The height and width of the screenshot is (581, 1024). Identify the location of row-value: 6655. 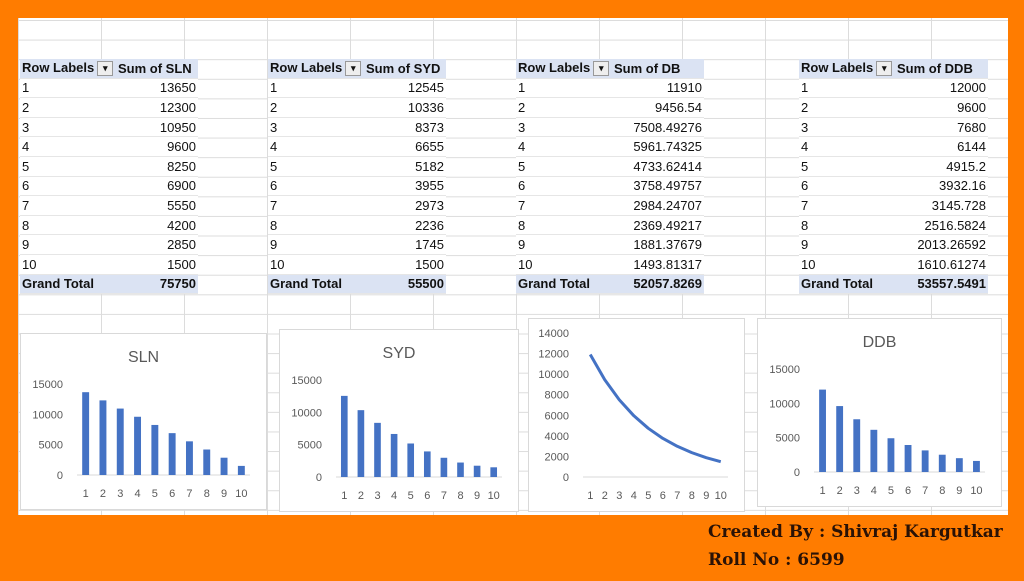
(405, 146).